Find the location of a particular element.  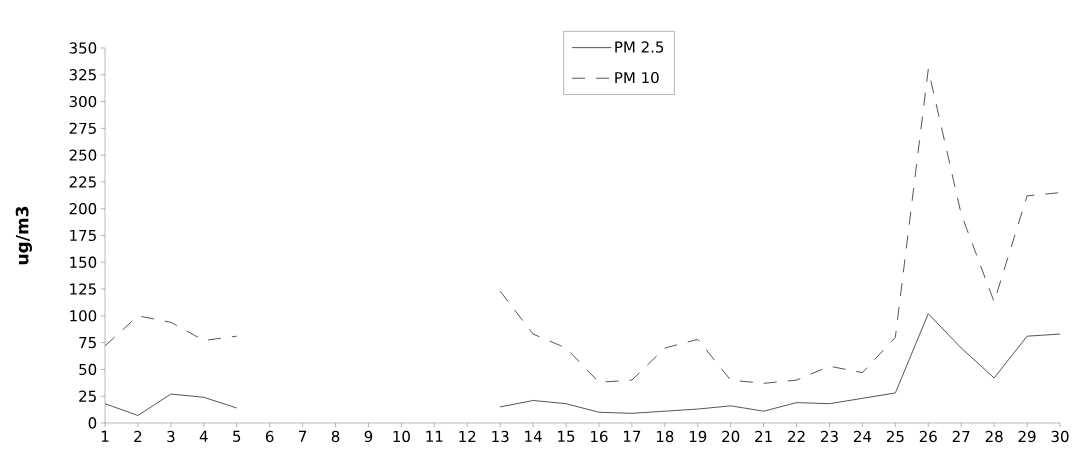

y-tick-label: 175 is located at coordinates (83, 235).